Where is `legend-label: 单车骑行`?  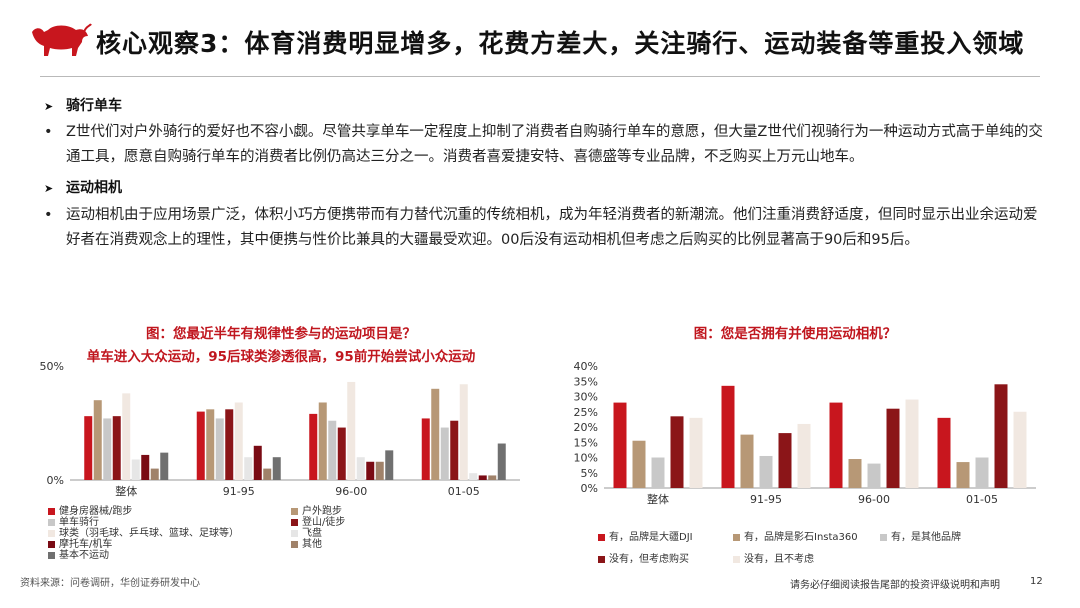 legend-label: 单车骑行 is located at coordinates (79, 522).